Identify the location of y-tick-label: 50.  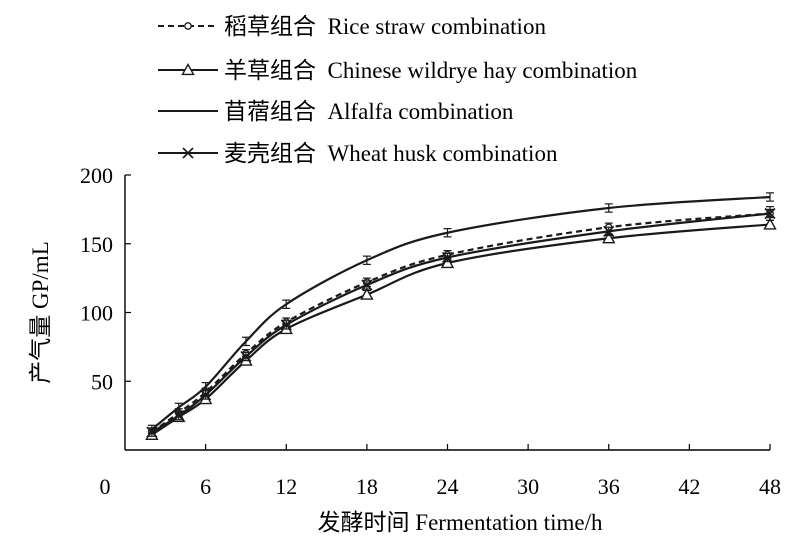
(102, 381).